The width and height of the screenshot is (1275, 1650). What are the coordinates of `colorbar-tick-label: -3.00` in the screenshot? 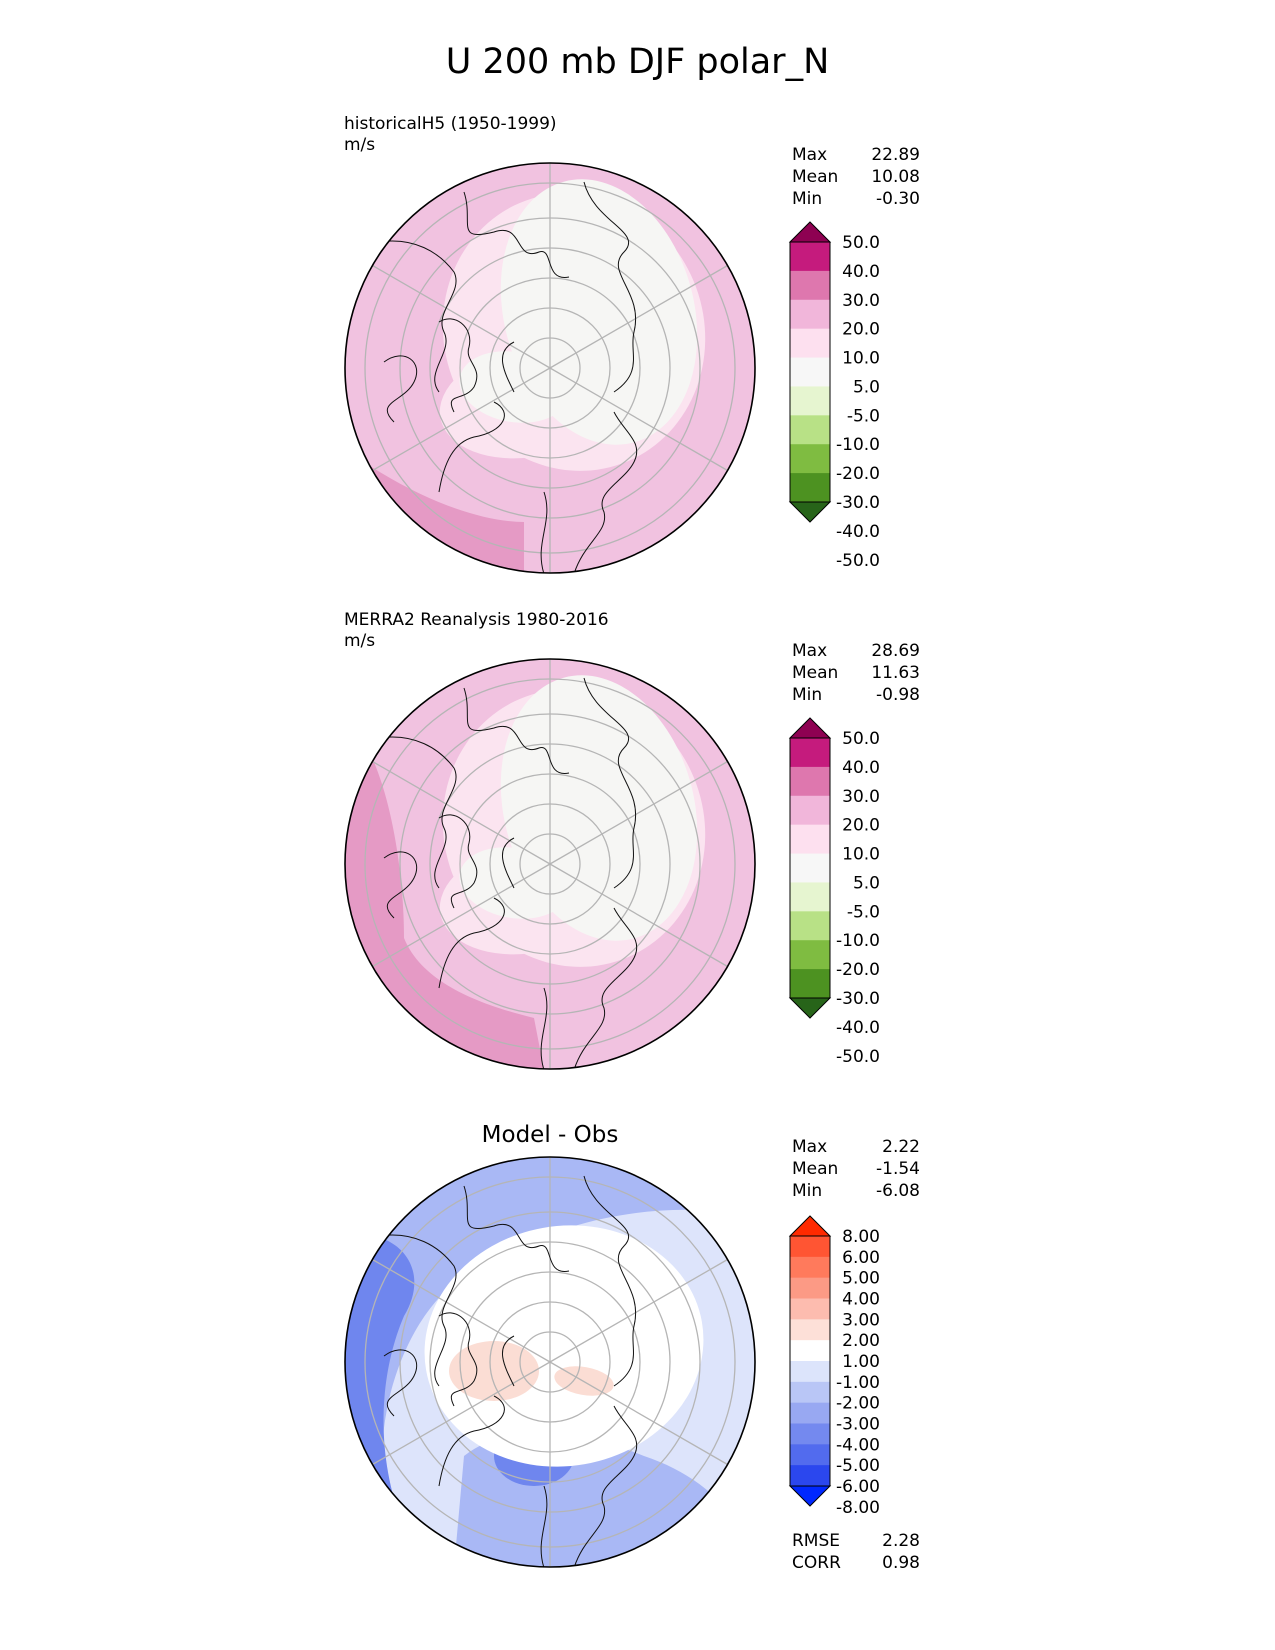 It's located at (858, 1425).